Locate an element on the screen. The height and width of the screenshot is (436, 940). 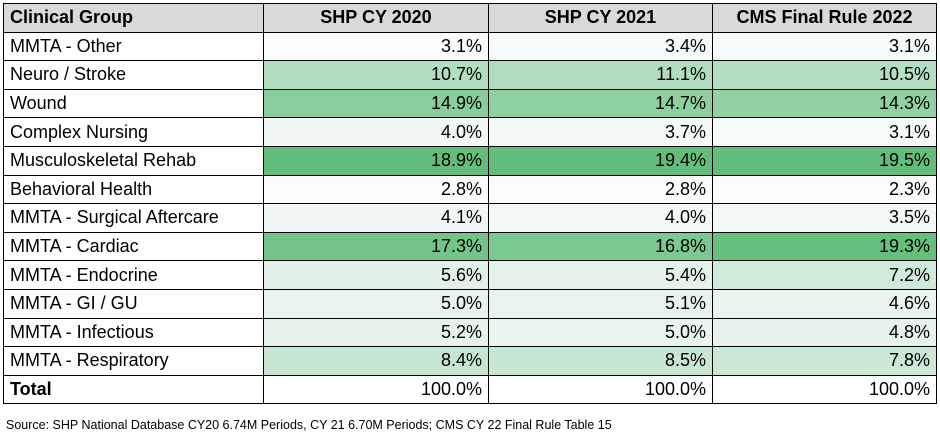
value-cell: 17.3% is located at coordinates (376, 246).